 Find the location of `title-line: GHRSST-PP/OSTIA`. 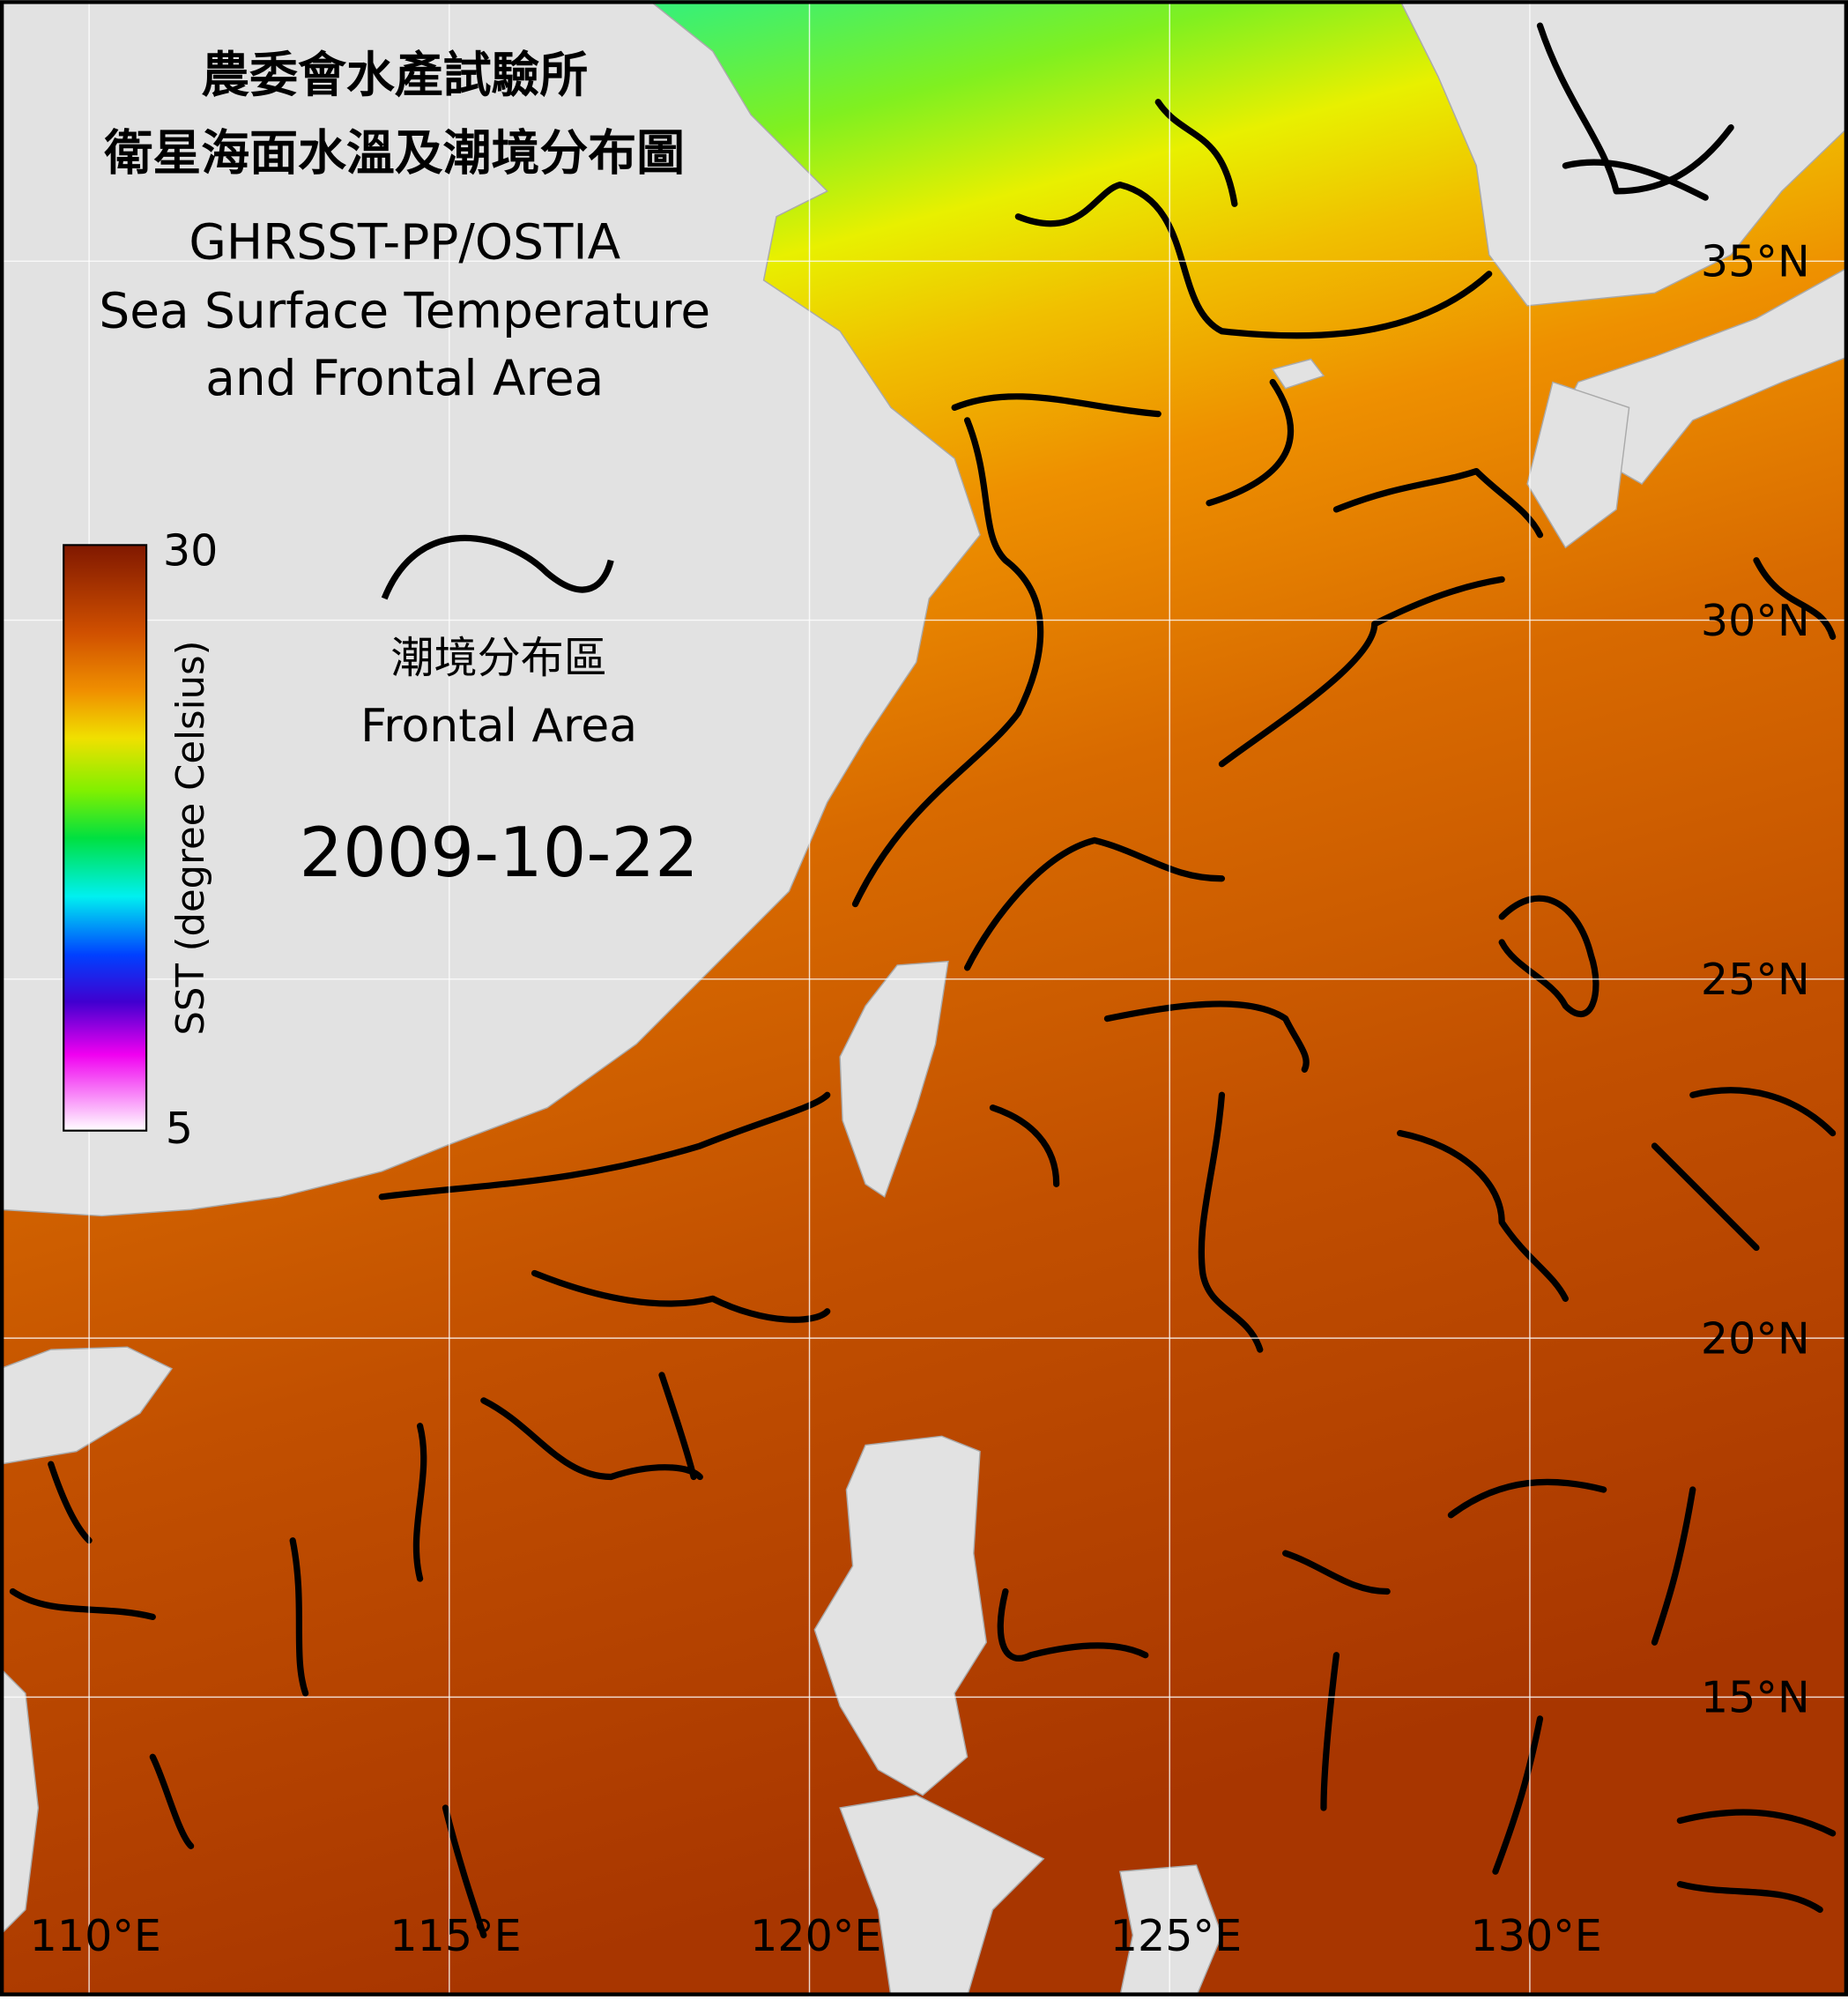

title-line: GHRSST-PP/OSTIA is located at coordinates (405, 242).